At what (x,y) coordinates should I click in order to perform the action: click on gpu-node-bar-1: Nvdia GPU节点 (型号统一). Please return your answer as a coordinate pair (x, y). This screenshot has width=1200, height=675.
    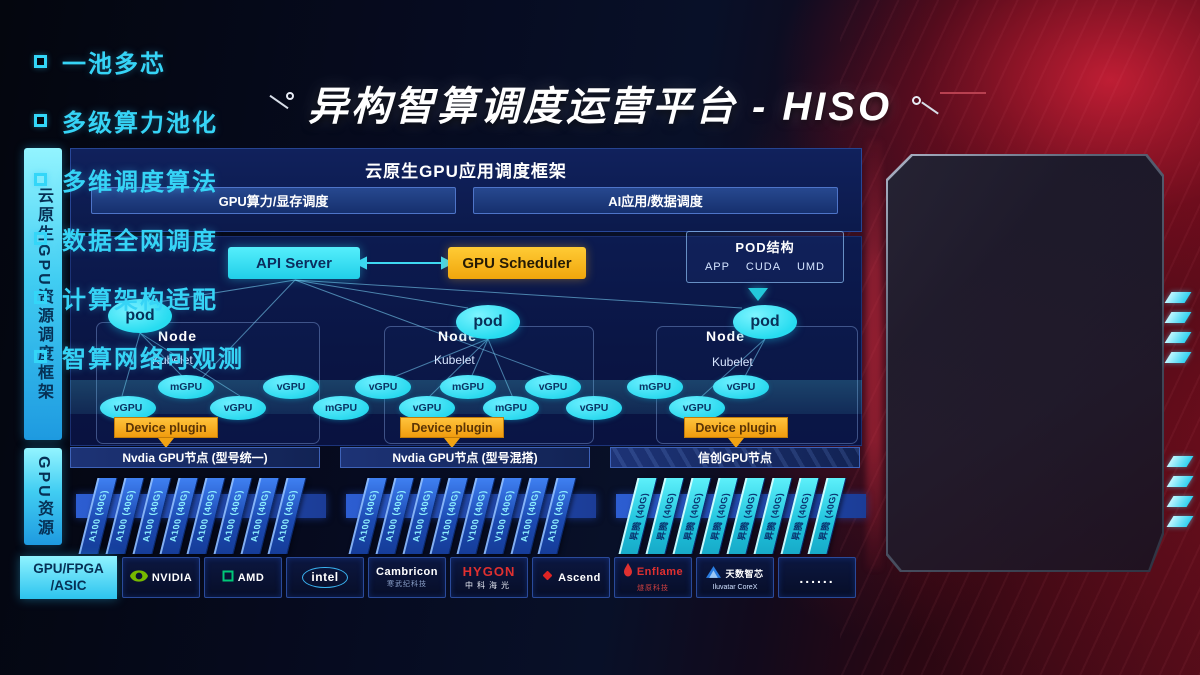
    Looking at the image, I should click on (195, 457).